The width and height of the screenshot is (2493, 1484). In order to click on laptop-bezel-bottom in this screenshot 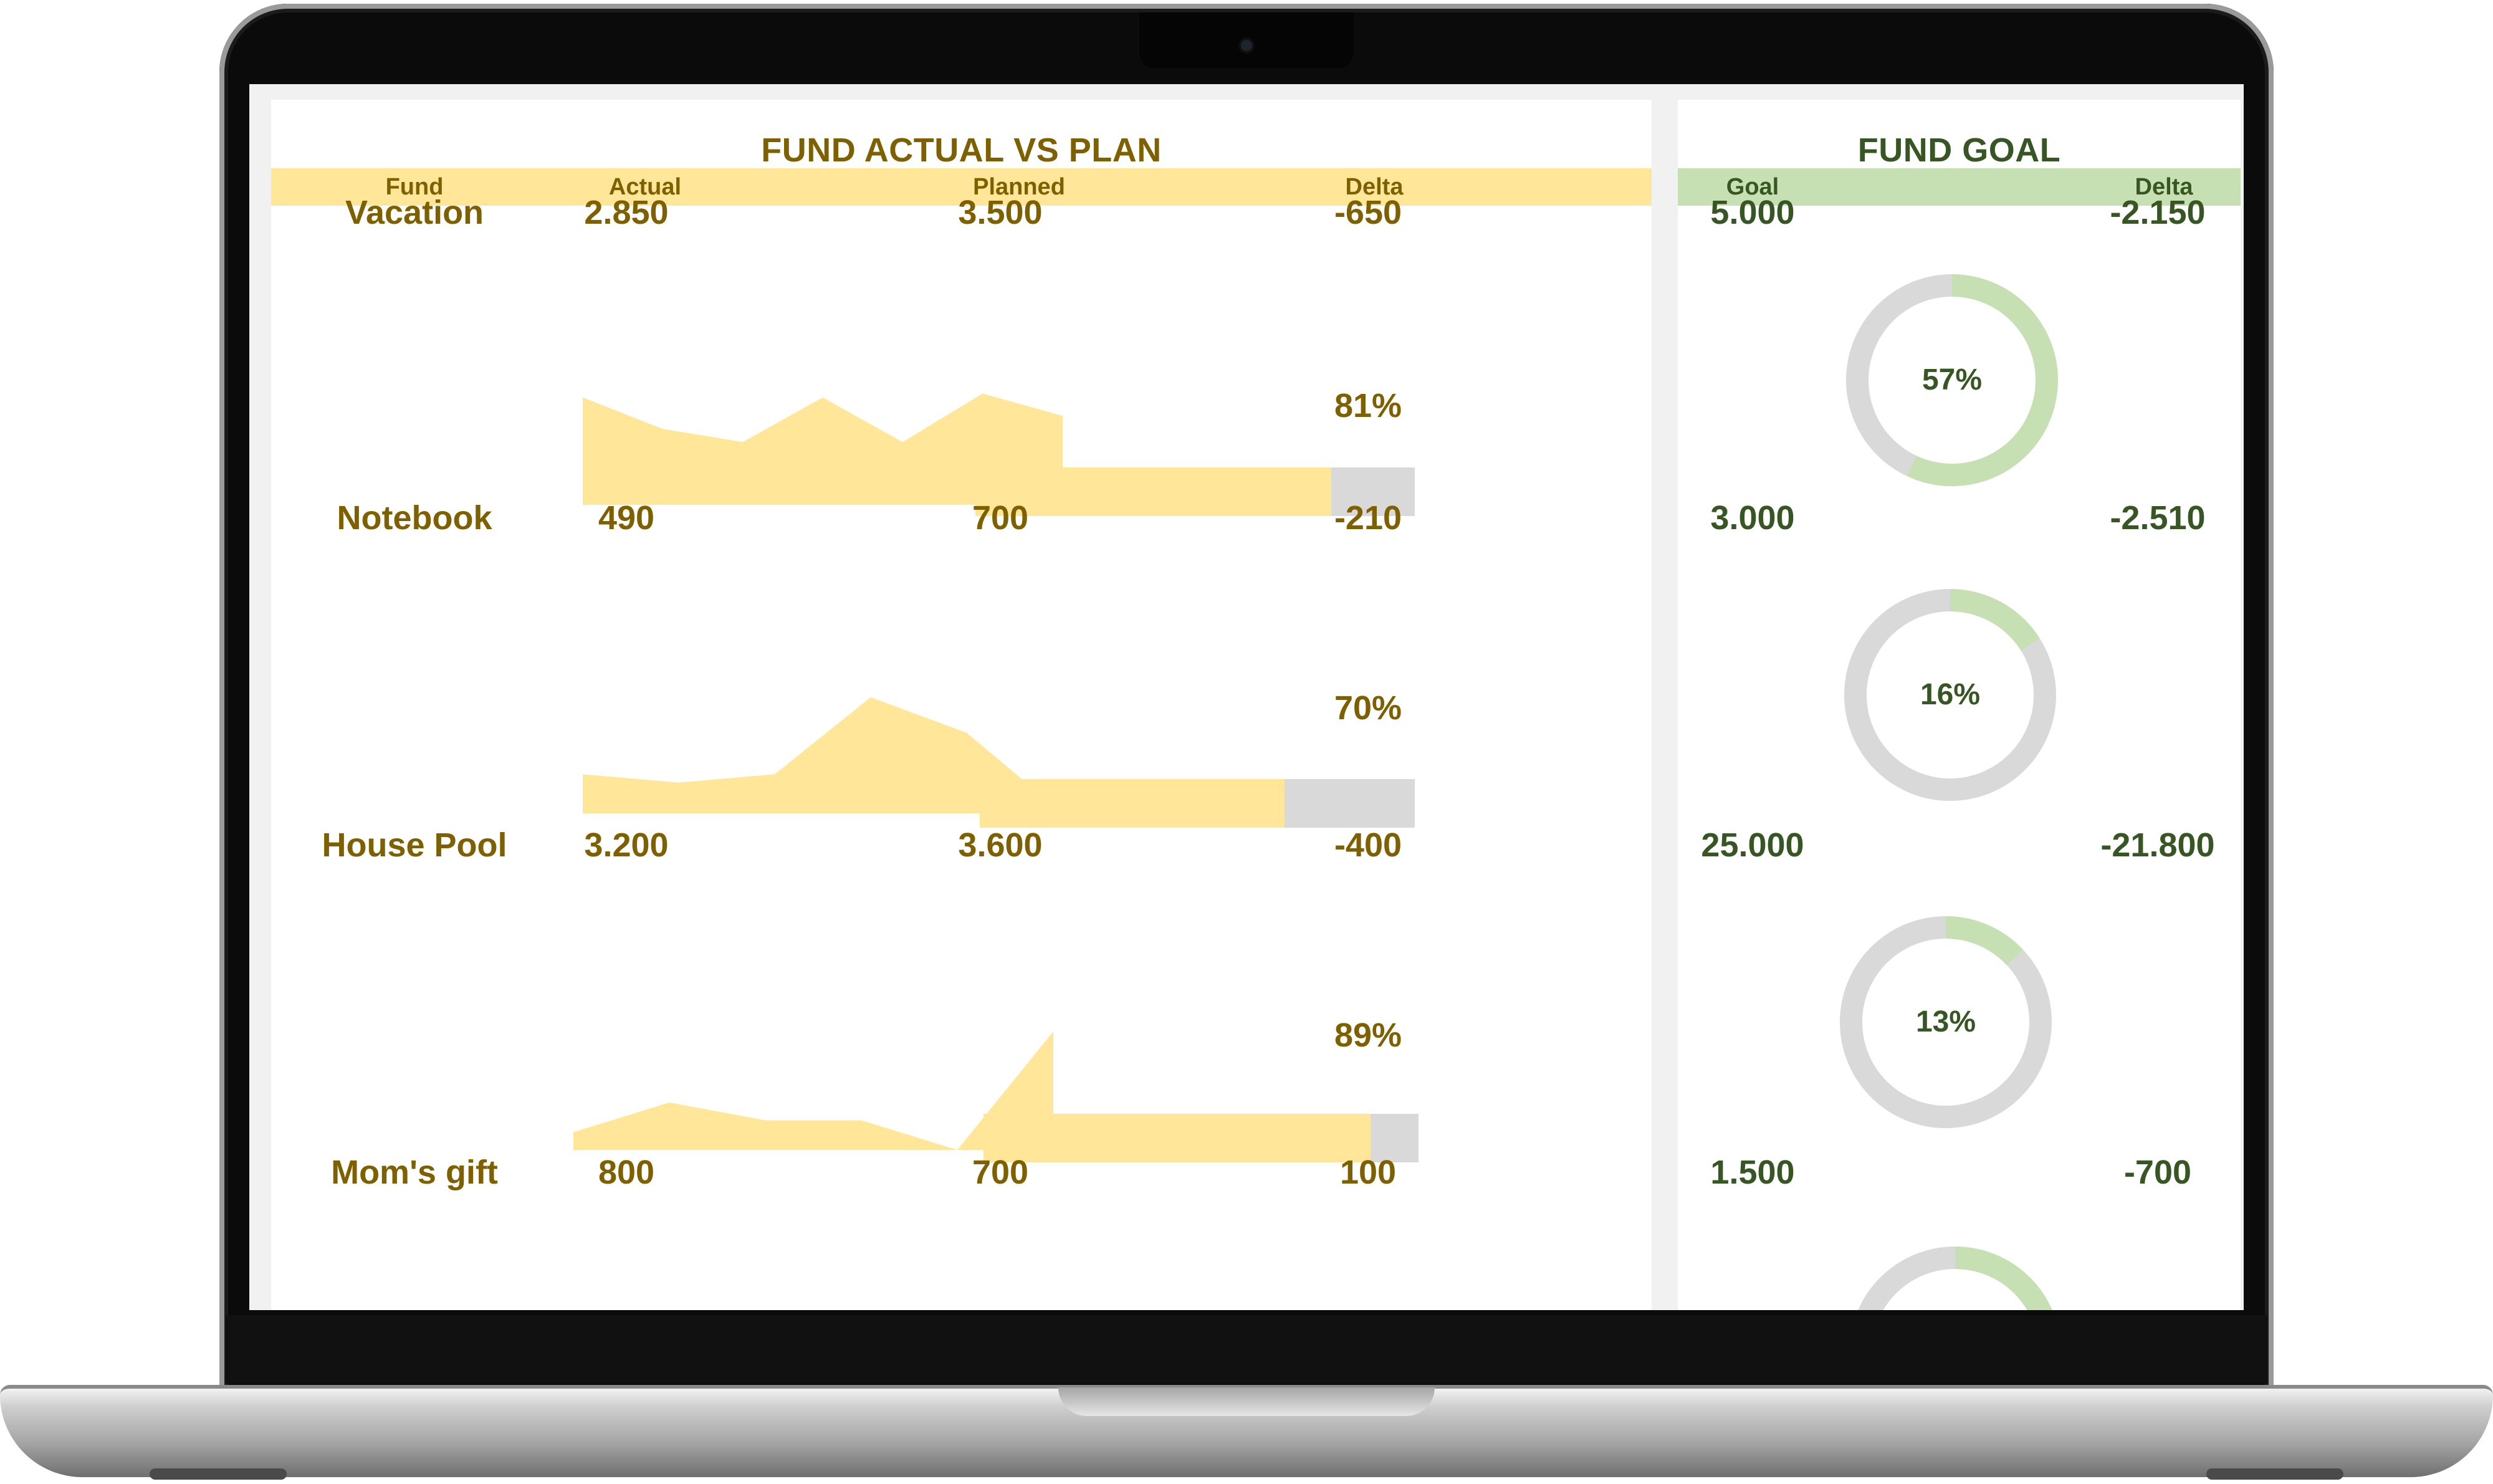, I will do `click(1246, 1349)`.